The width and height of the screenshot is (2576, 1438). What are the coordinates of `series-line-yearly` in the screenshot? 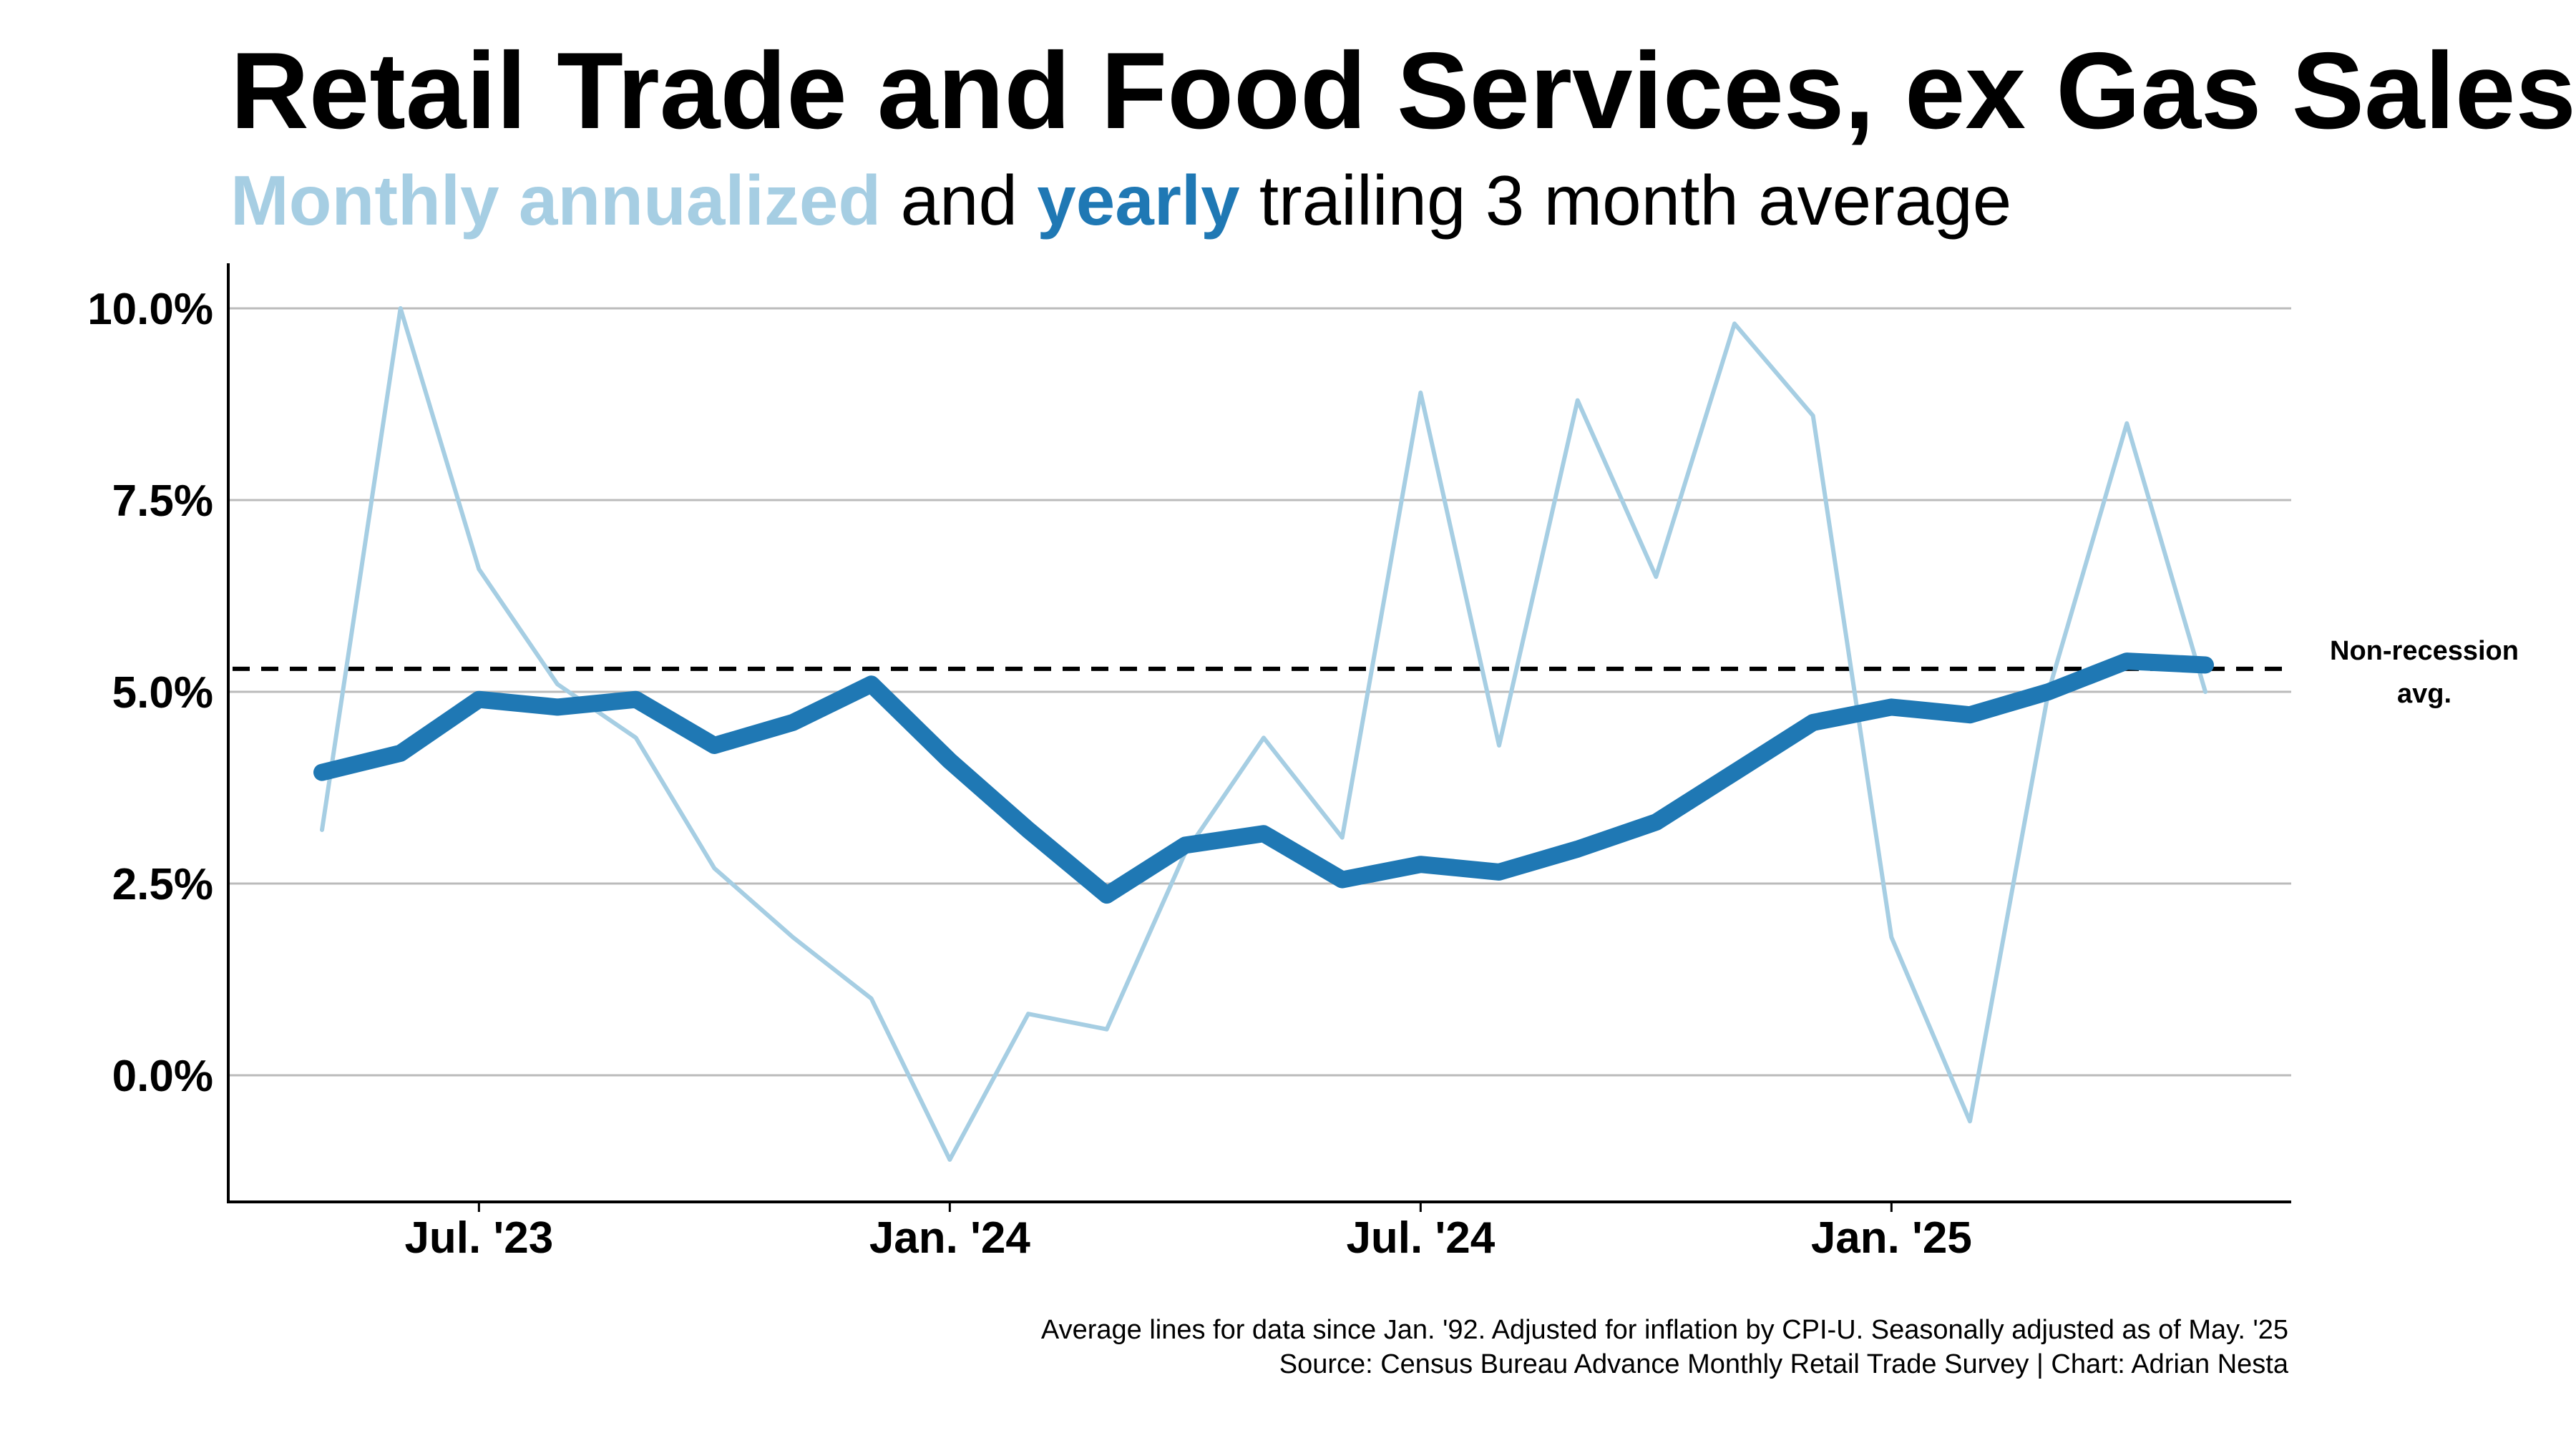 It's located at (1263, 778).